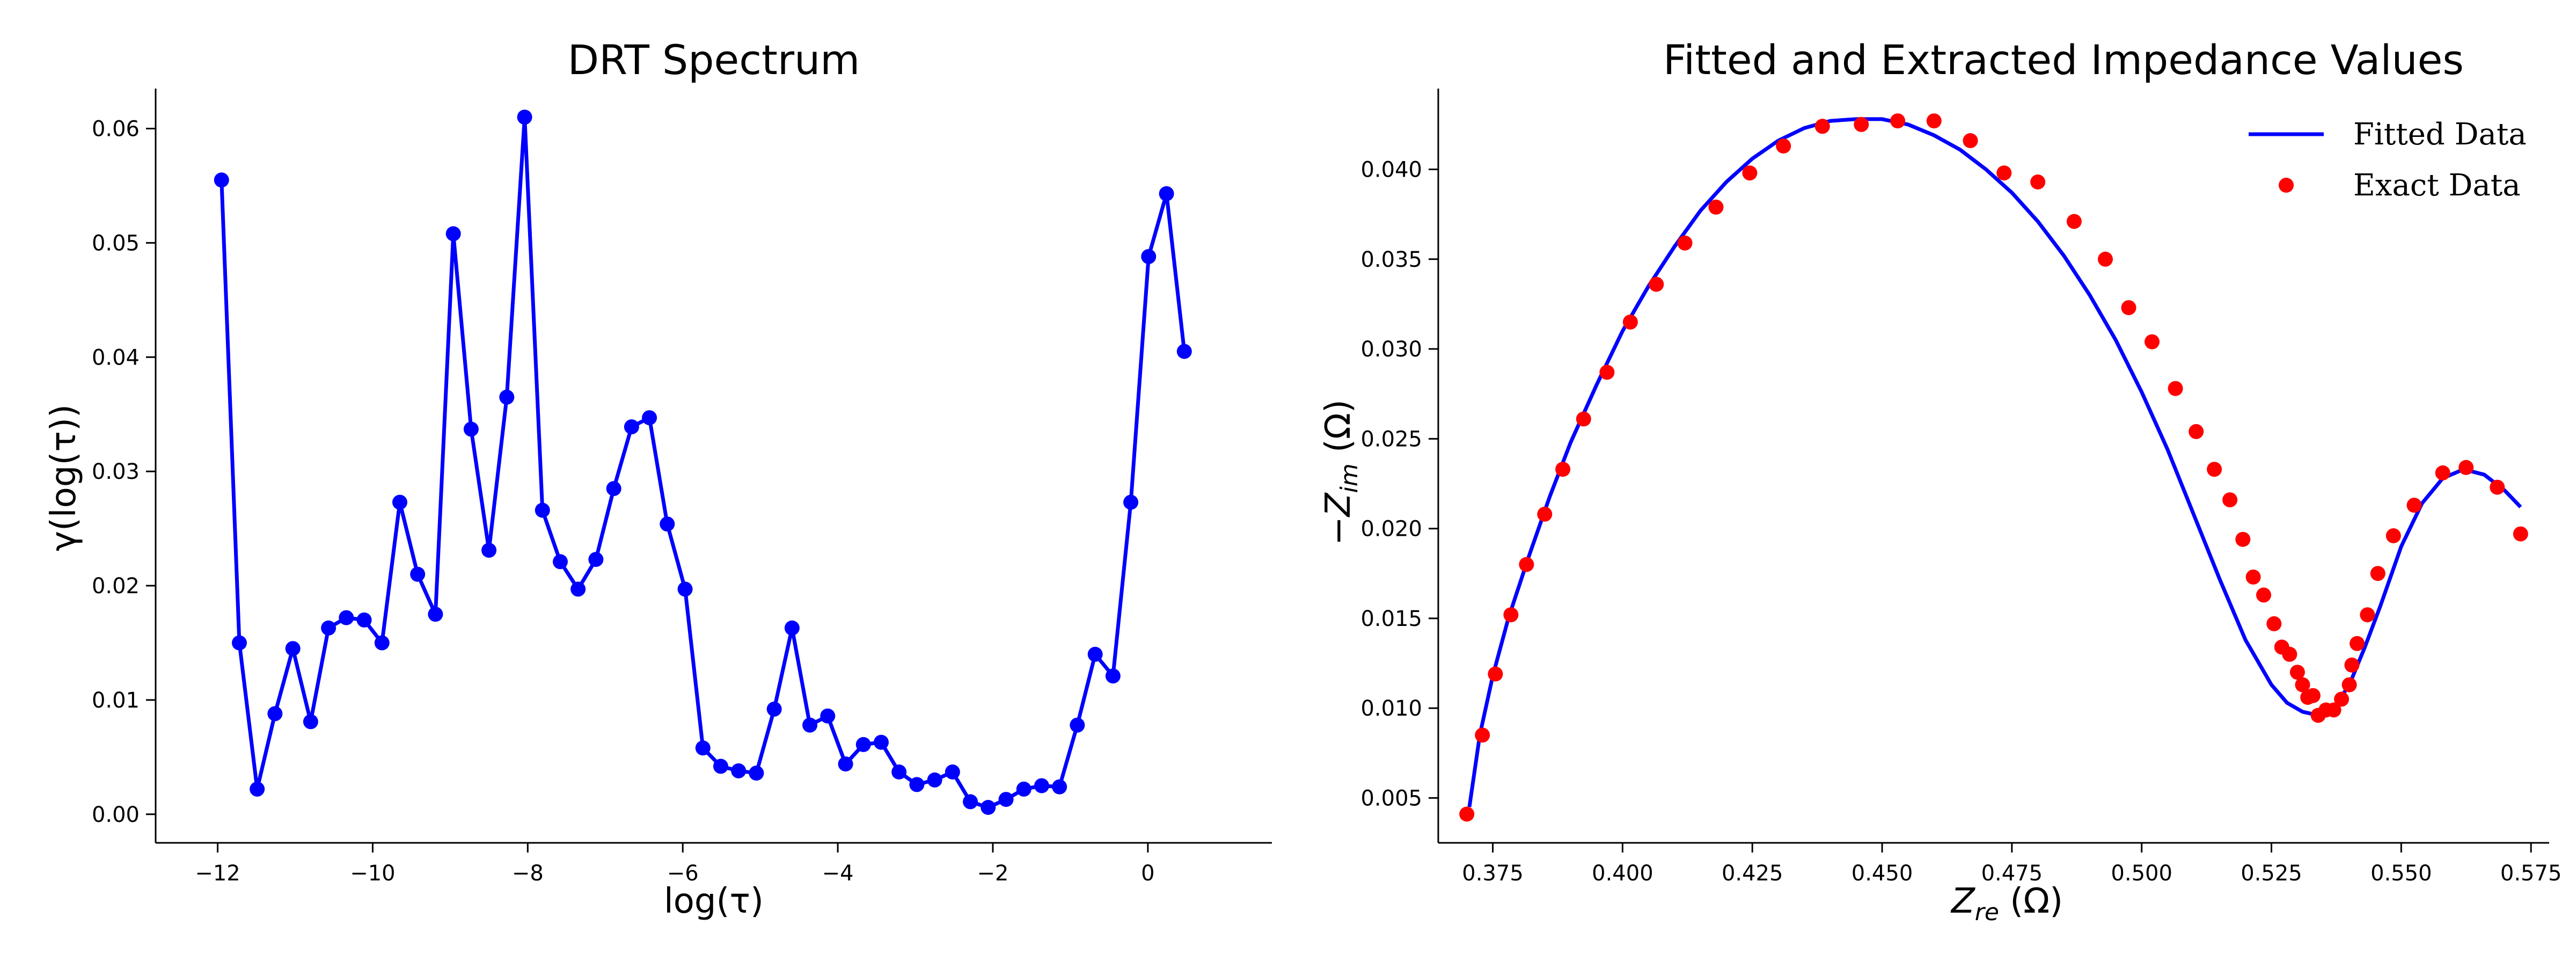 The height and width of the screenshot is (969, 2576). I want to click on x-tick-label: 0.375, so click(1493, 874).